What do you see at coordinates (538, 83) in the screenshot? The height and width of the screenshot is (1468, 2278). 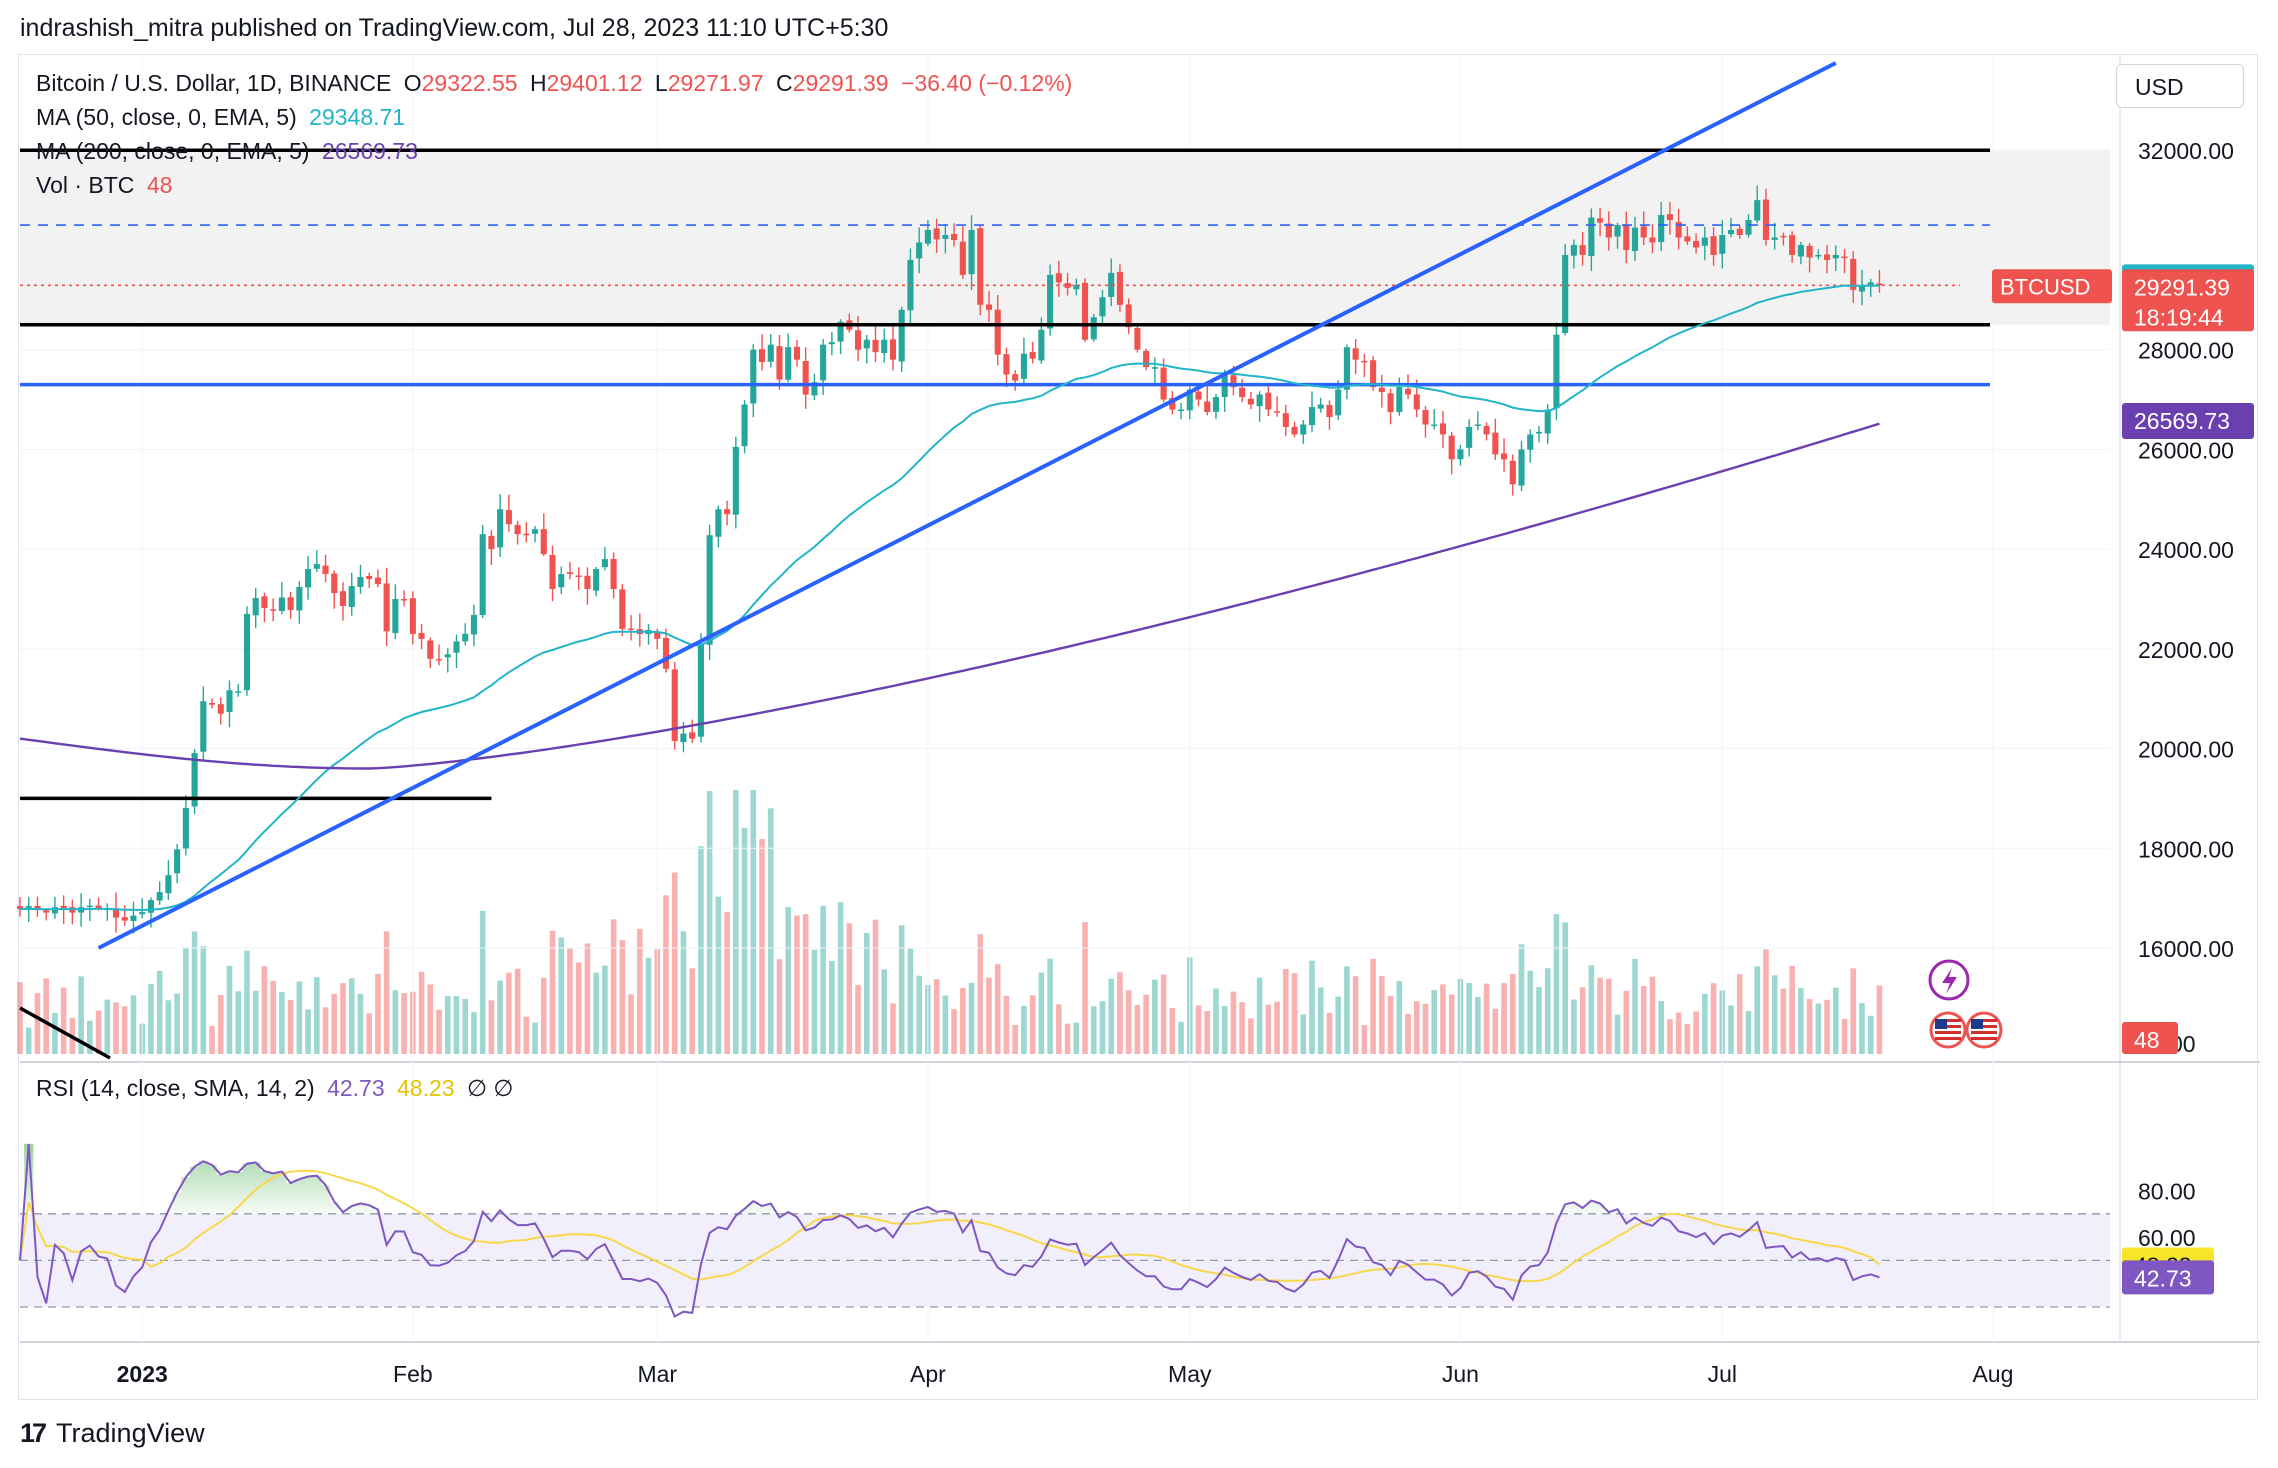 I see `legend-high-label: H` at bounding box center [538, 83].